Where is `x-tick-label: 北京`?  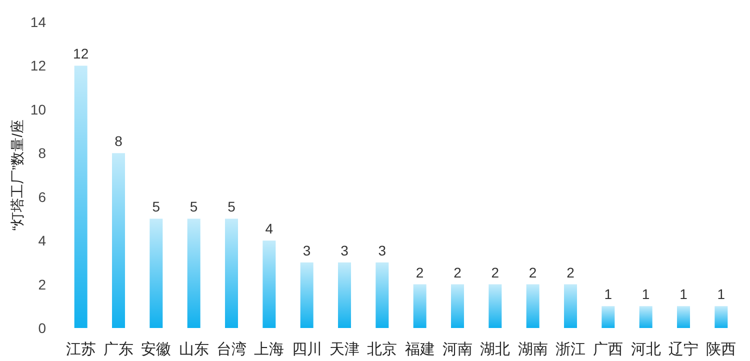
x-tick-label: 北京 is located at coordinates (382, 349).